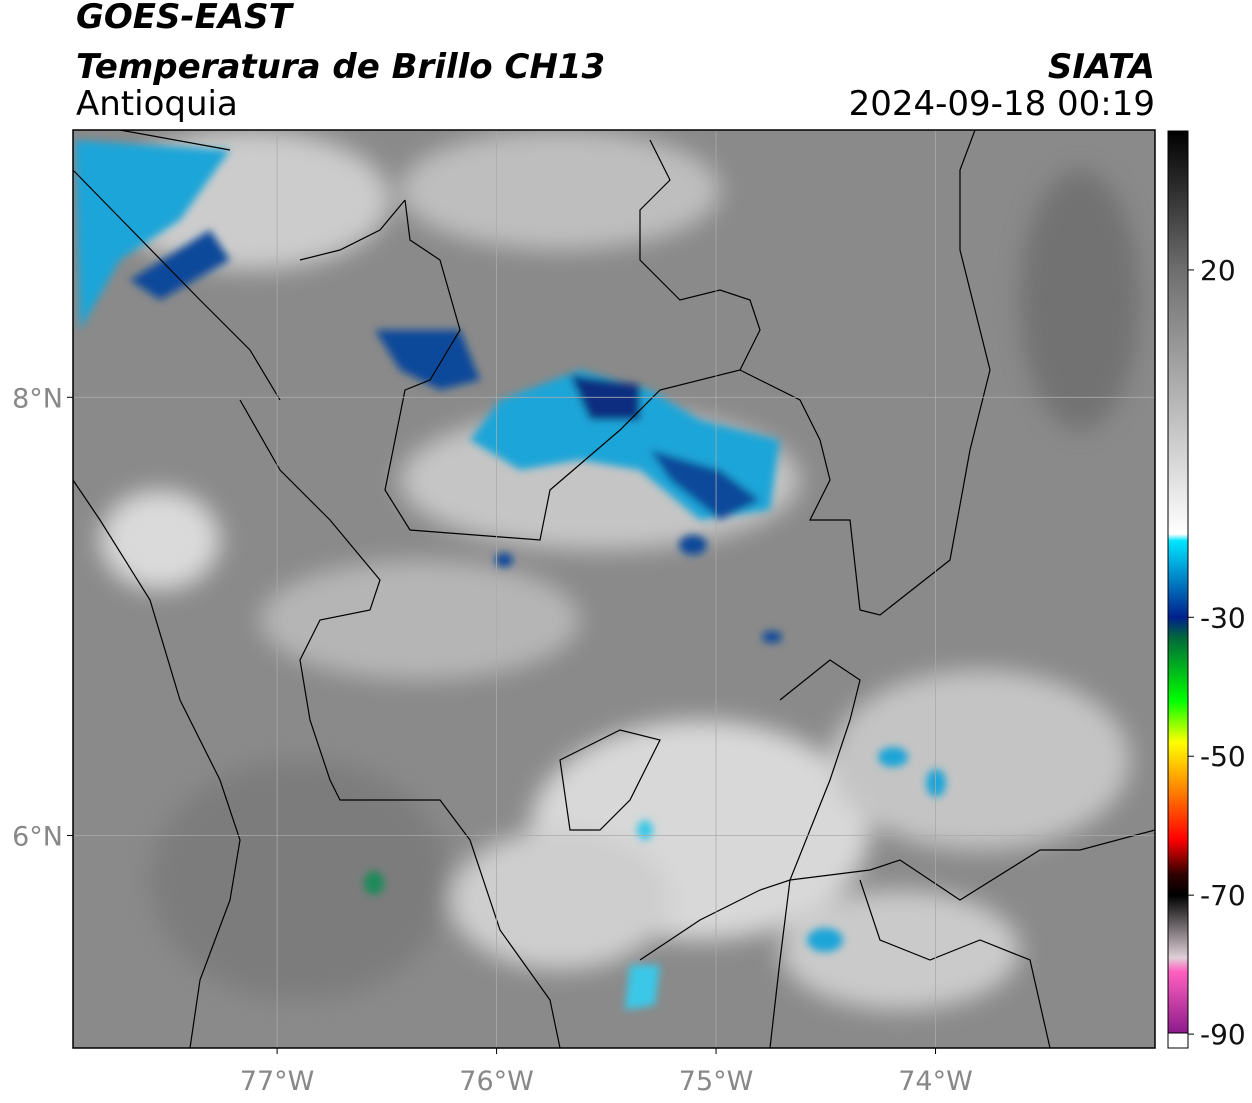 The image size is (1252, 1103). Describe the element at coordinates (37, 836) in the screenshot. I see `y-tick-label: 6°N` at that location.